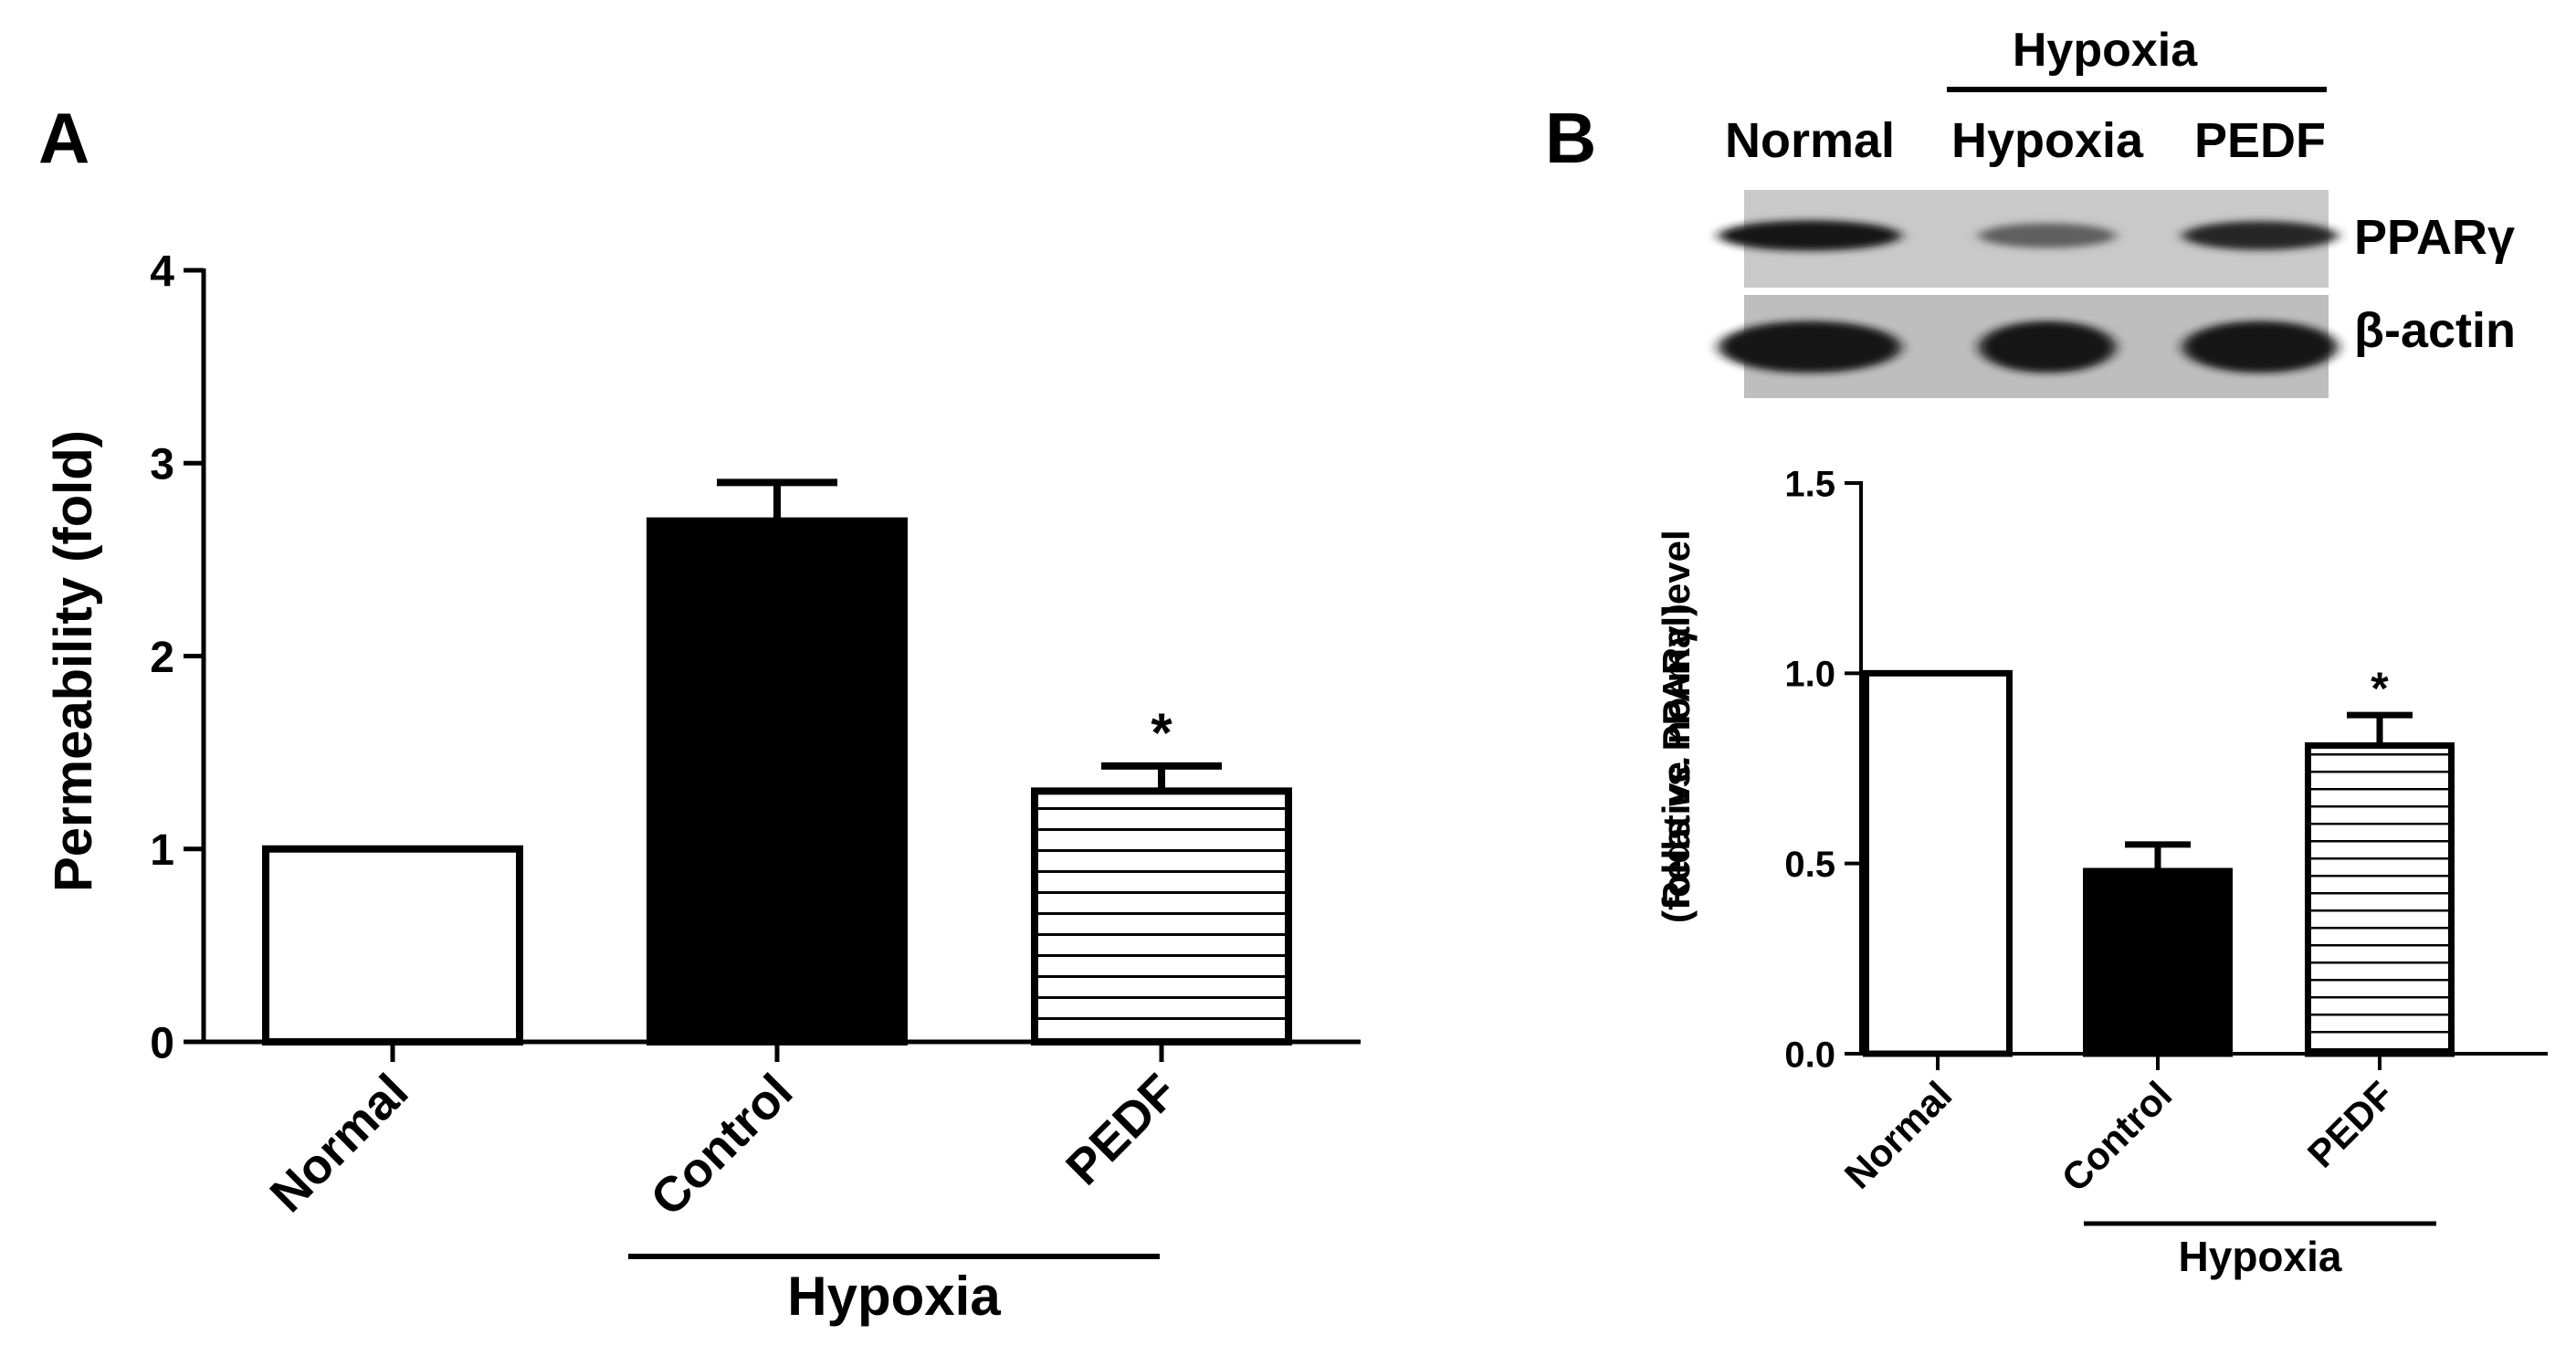 The image size is (2576, 1345). I want to click on blot-row-label-beta-actin: β-actin, so click(2435, 330).